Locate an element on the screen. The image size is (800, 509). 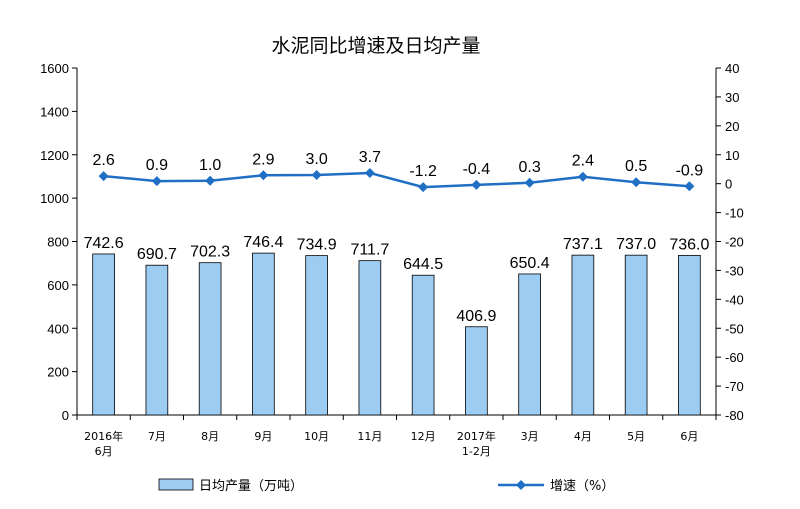
x-tick-label: 12月 is located at coordinates (423, 436).